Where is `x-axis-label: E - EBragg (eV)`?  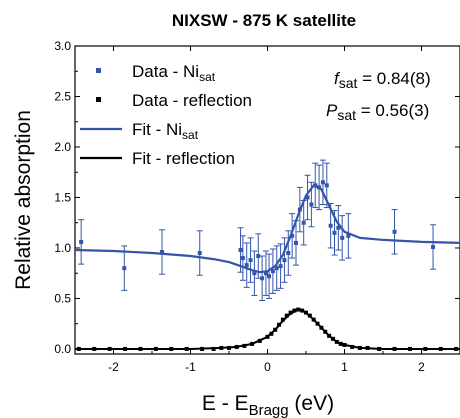 x-axis-label: E - EBragg (eV) is located at coordinates (268, 405).